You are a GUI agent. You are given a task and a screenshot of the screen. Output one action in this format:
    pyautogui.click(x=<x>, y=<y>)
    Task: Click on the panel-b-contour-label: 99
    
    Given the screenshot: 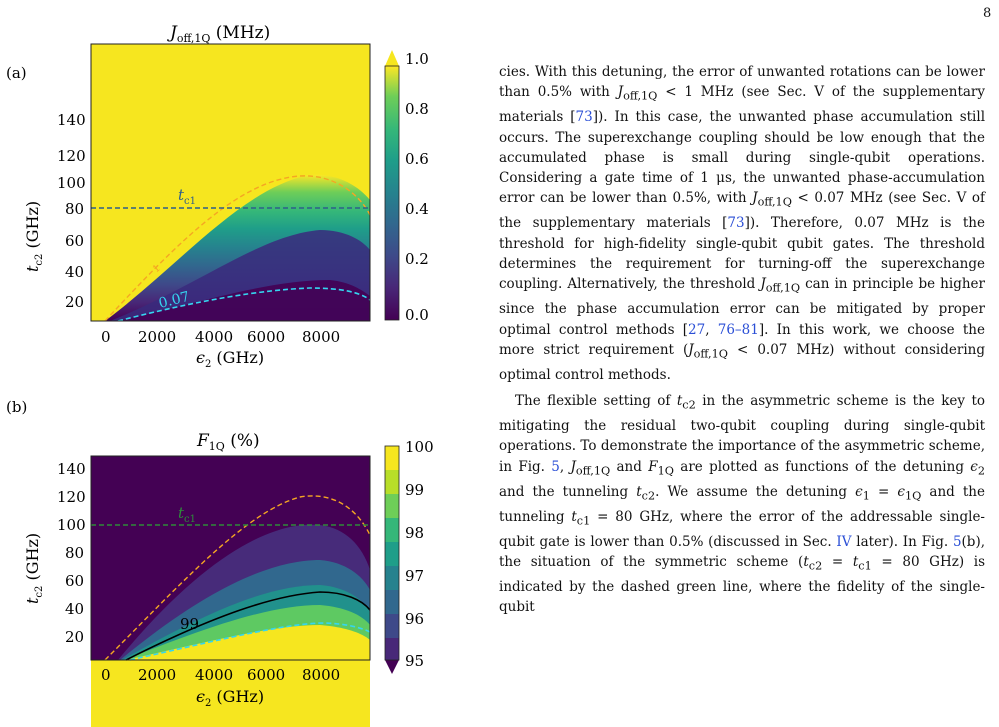 What is the action you would take?
    pyautogui.click(x=189, y=624)
    